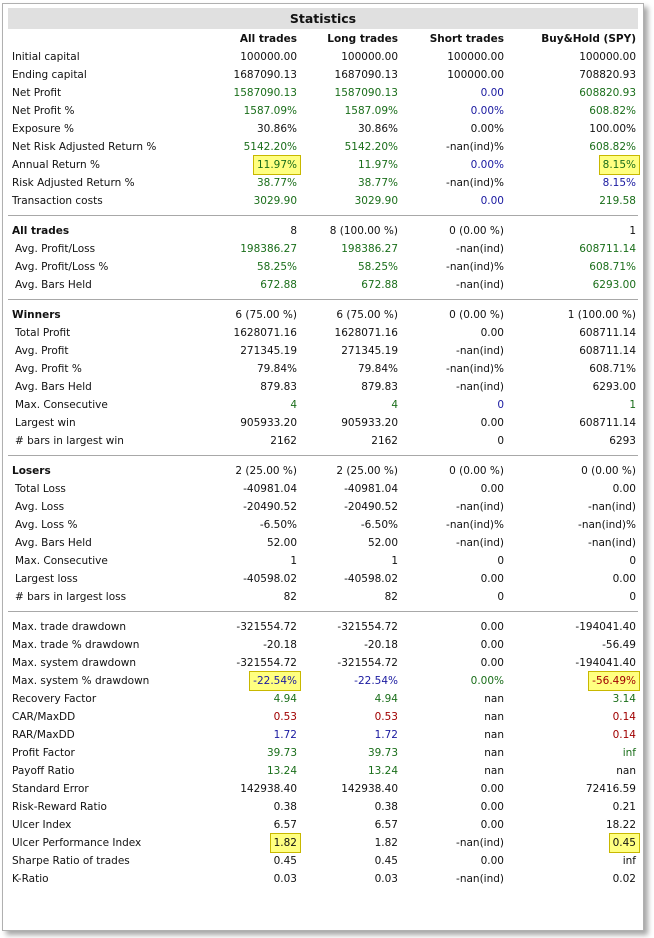 The height and width of the screenshot is (938, 654). Describe the element at coordinates (46, 579) in the screenshot. I see `stat-label: Largest loss` at that location.